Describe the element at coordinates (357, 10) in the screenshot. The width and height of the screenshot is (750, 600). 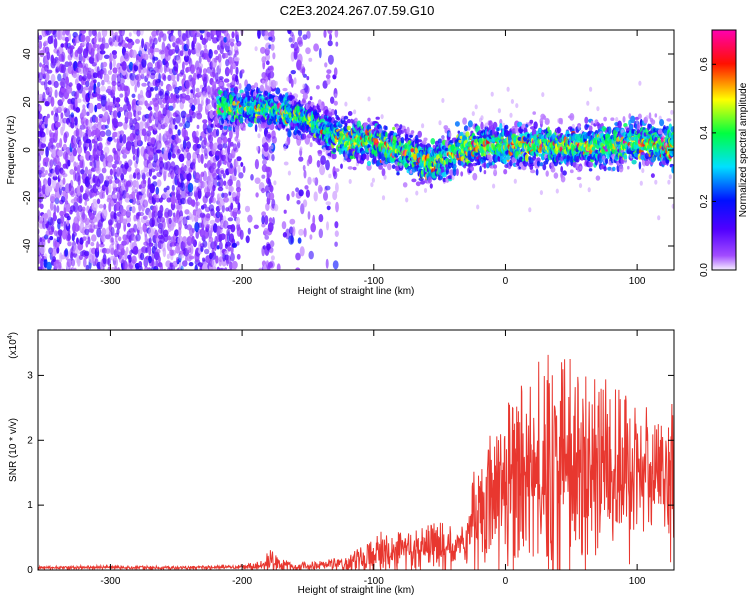
I see `chart-title: C2E3.2024.267.07.59.G10` at that location.